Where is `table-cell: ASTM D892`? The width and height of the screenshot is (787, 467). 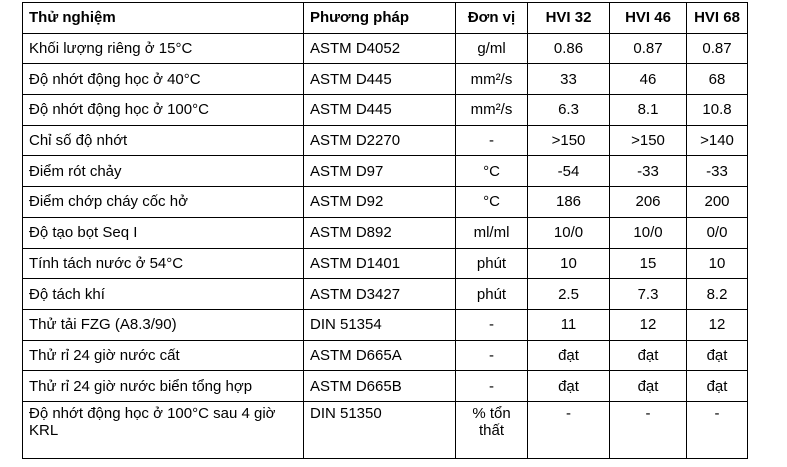 table-cell: ASTM D892 is located at coordinates (379, 232).